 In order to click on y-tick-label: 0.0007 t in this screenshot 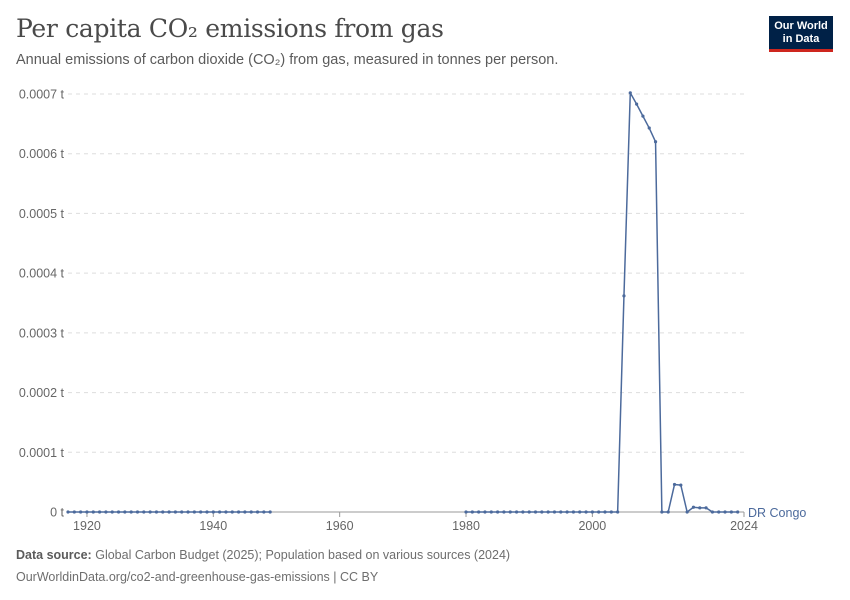, I will do `click(42, 95)`.